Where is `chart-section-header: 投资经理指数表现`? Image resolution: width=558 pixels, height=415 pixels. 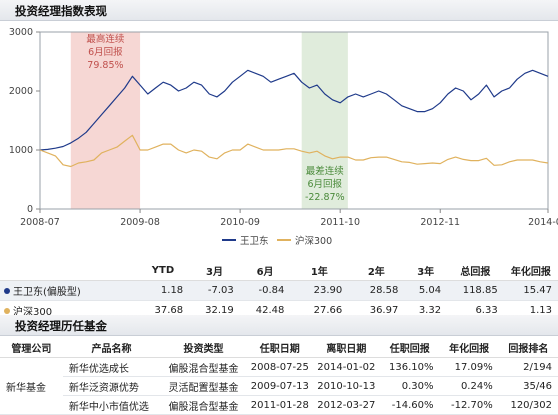 chart-section-header: 投资经理指数表现 is located at coordinates (279, 10).